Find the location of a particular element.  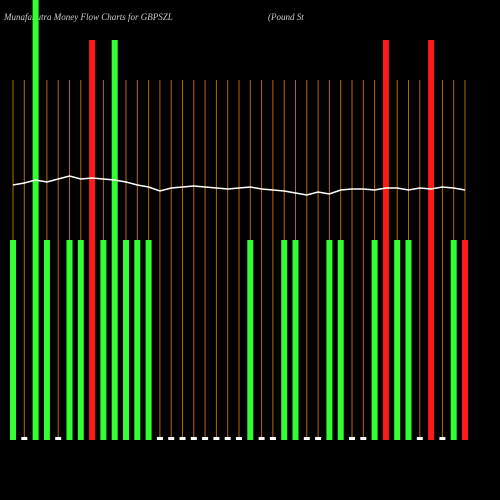

chart-subtitle: (Pound St is located at coordinates (286, 17).